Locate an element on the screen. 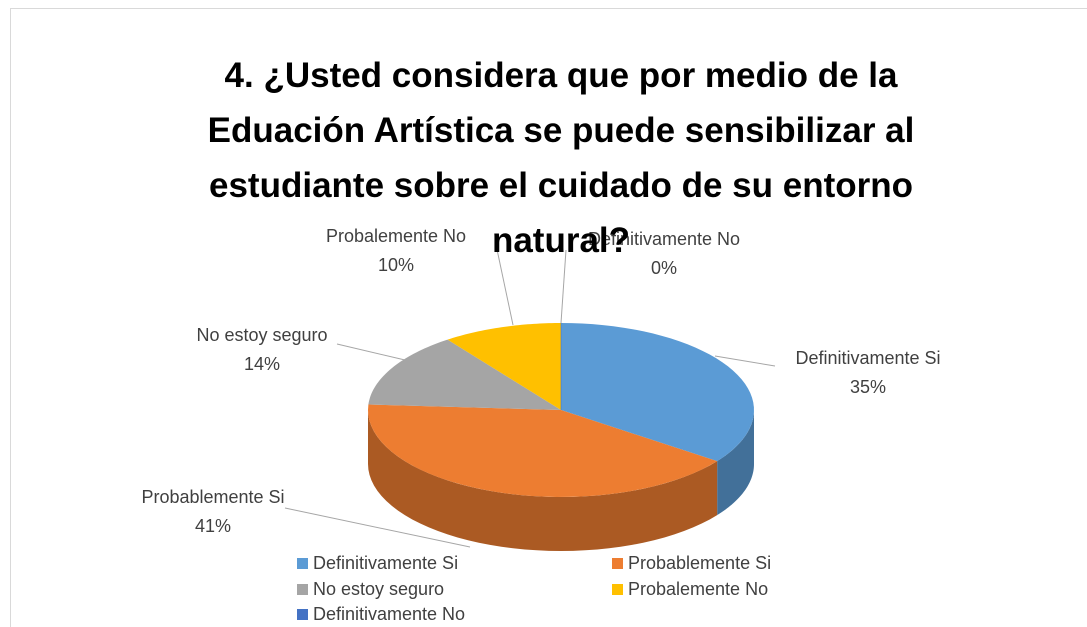  data-label-name: Definitivamente Si is located at coordinates (867, 358).